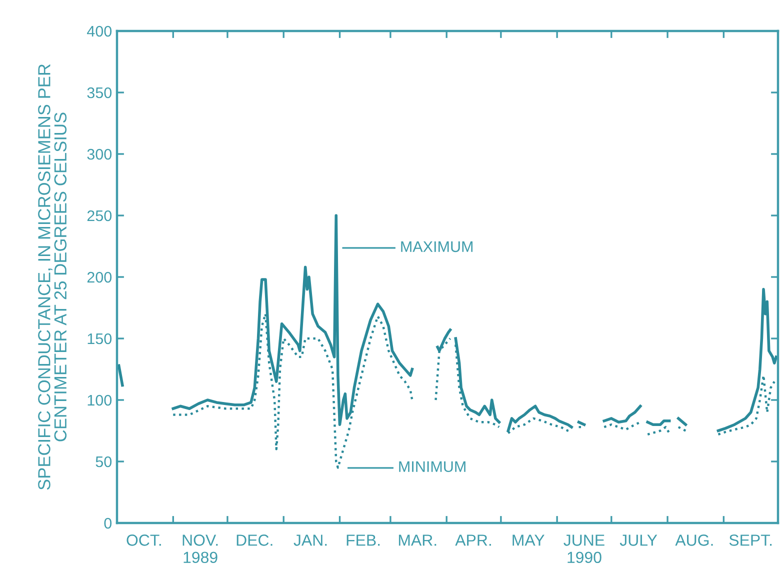 Image resolution: width=783 pixels, height=569 pixels. I want to click on x-tick-label: OCT., so click(143, 540).